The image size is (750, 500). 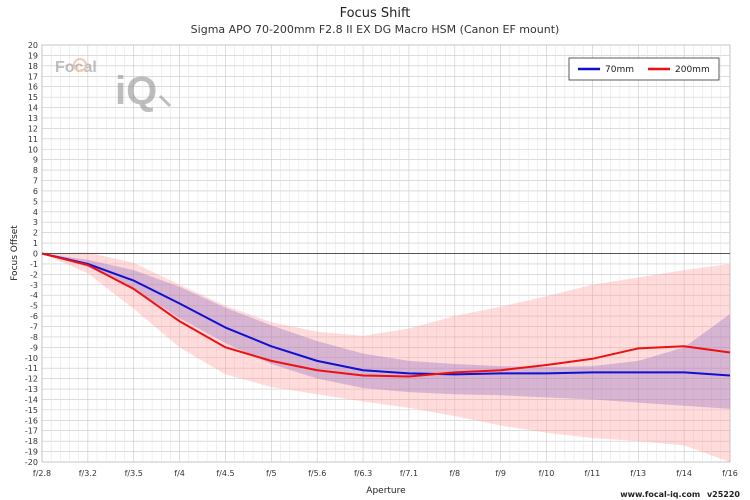 What do you see at coordinates (31, 358) in the screenshot?
I see `y-tick-label: -10` at bounding box center [31, 358].